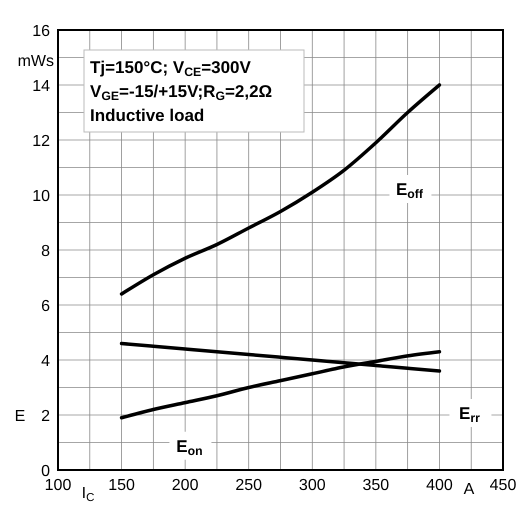 This screenshot has height=515, width=526. I want to click on x-tick-label: 250, so click(248, 485).